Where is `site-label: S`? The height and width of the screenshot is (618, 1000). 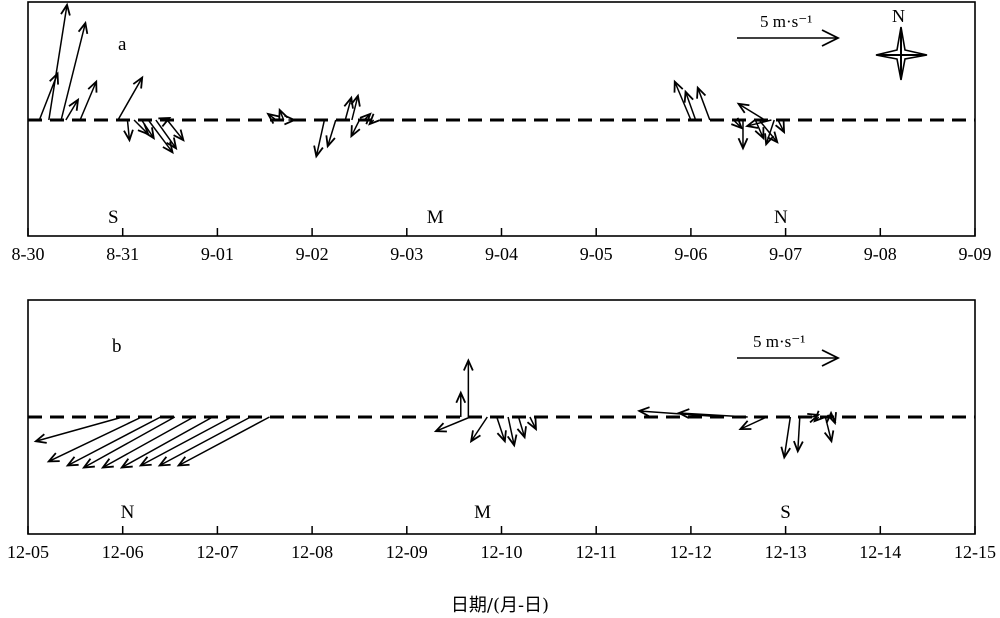
site-label: S is located at coordinates (785, 512).